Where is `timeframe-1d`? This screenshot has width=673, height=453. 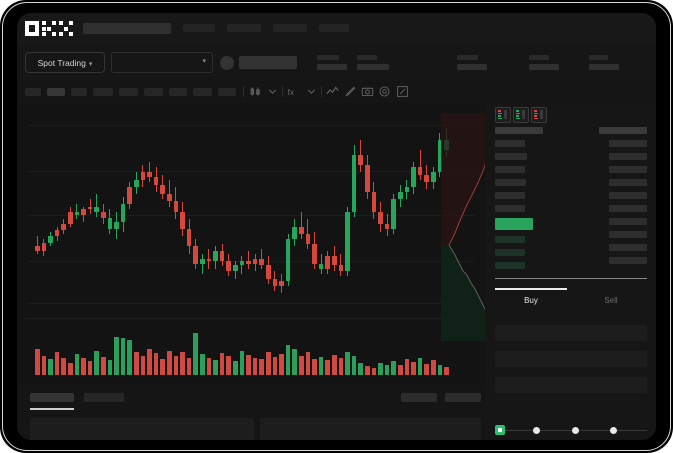
timeframe-1d is located at coordinates (178, 92).